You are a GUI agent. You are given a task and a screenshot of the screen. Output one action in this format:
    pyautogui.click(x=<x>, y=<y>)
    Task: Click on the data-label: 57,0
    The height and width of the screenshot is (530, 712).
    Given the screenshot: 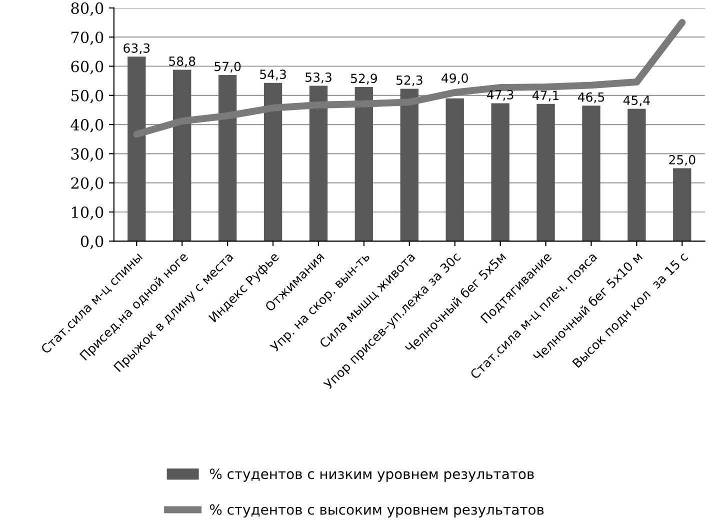 What is the action you would take?
    pyautogui.click(x=227, y=67)
    